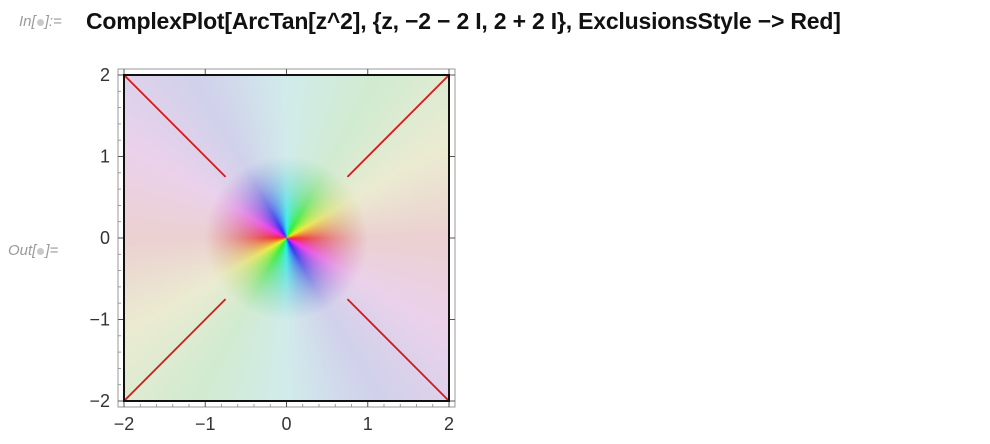  What do you see at coordinates (53, 21) in the screenshot?
I see `input-label-suffix: ]:=` at bounding box center [53, 21].